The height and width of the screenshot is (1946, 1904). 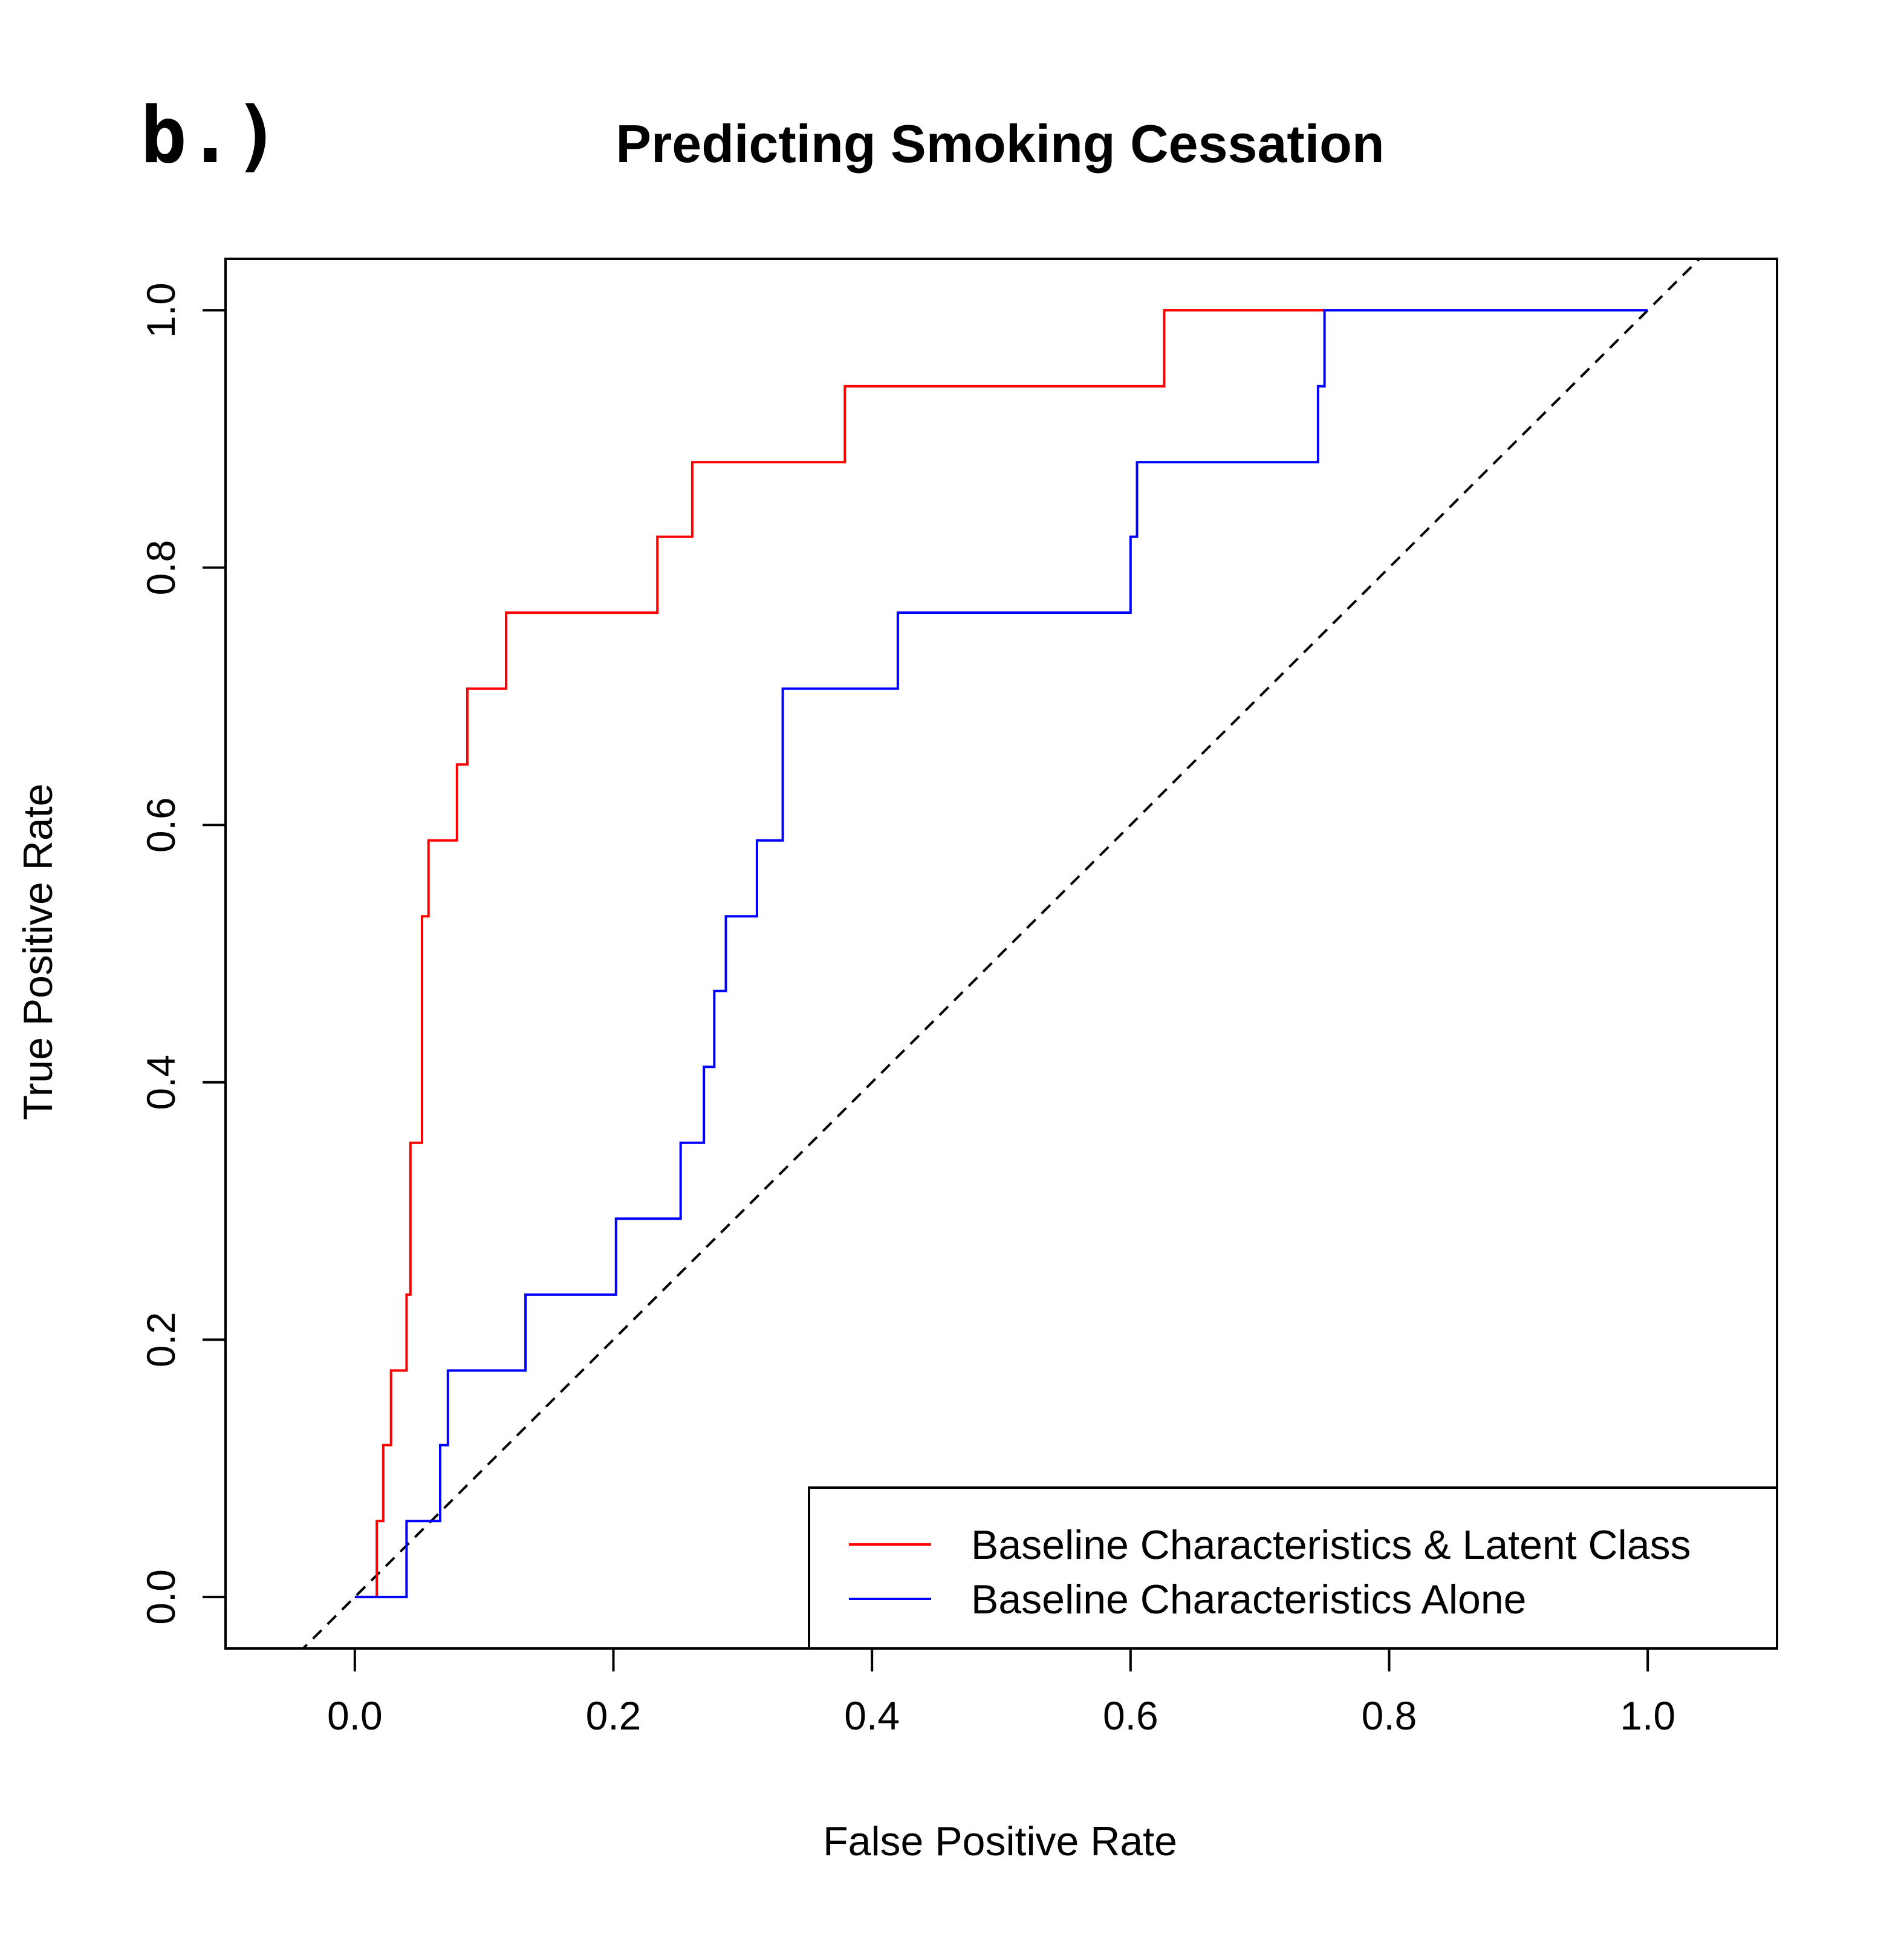 I want to click on y-tick-label: 0.2, so click(x=160, y=1340).